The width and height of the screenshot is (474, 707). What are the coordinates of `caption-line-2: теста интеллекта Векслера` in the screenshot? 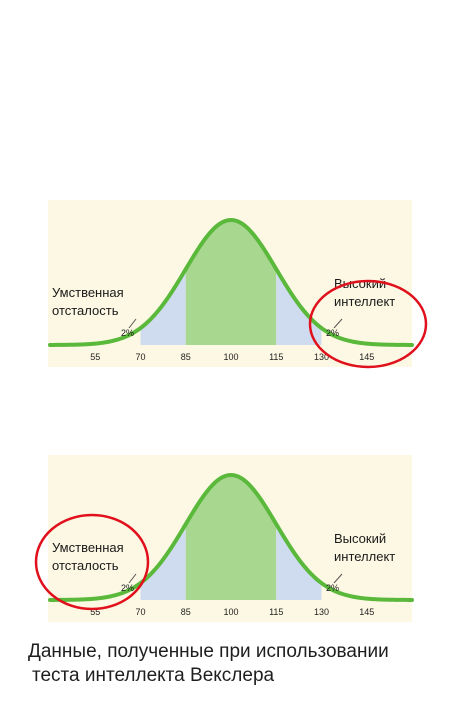 It's located at (153, 675).